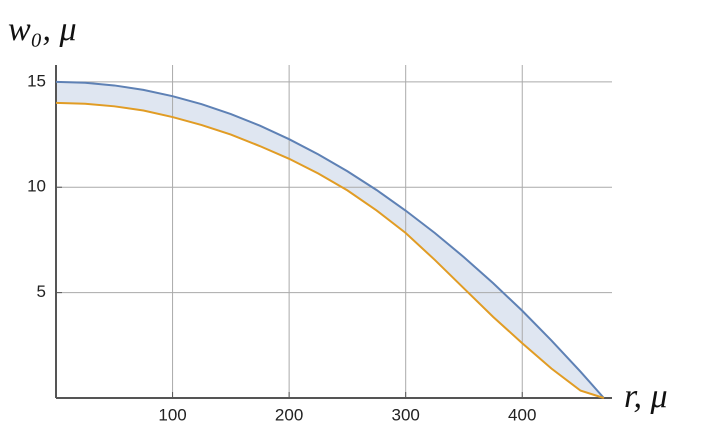 The height and width of the screenshot is (440, 706). I want to click on x-tick-label: 200, so click(289, 414).